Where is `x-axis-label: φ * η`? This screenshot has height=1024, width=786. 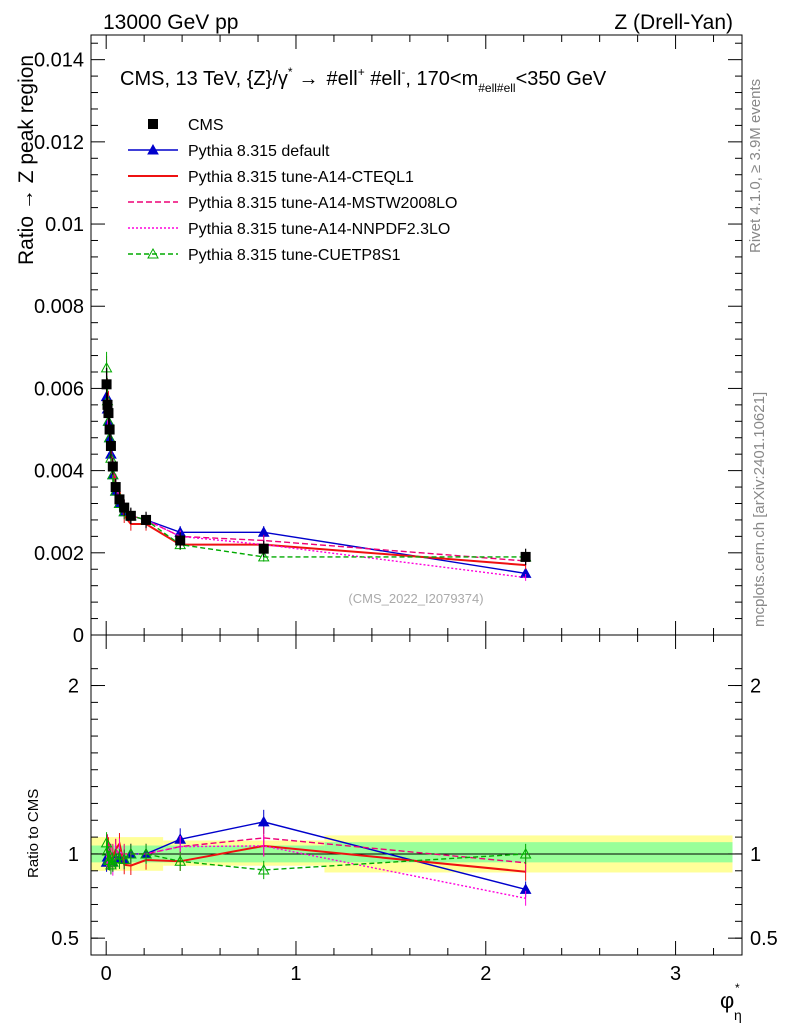 x-axis-label: φ * η is located at coordinates (731, 1002).